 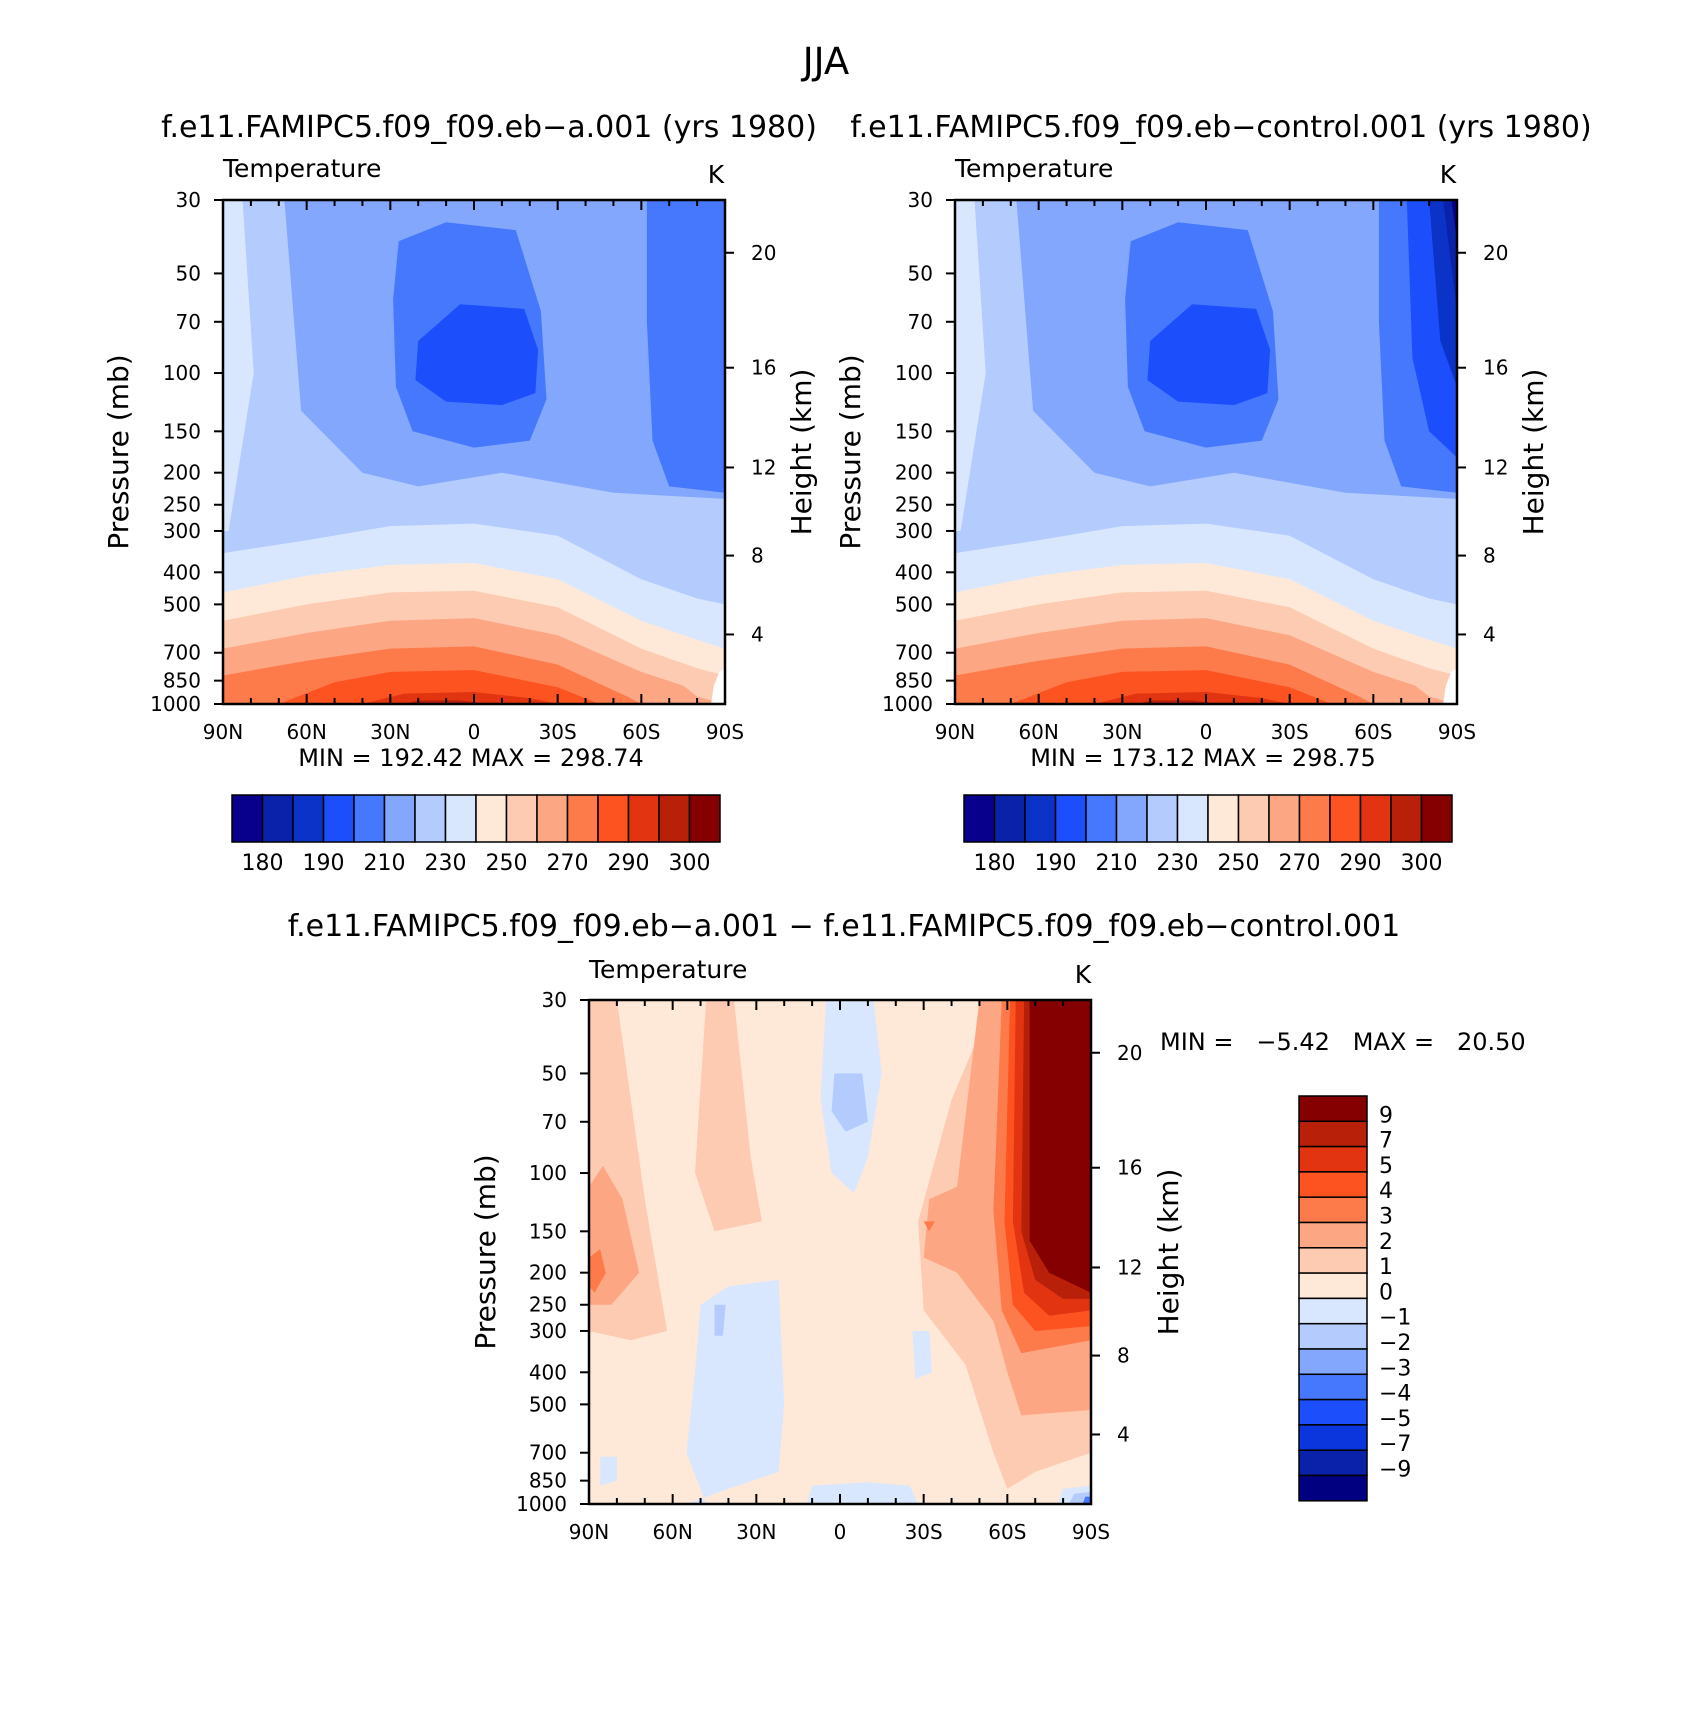 What do you see at coordinates (1086, 1500) in the screenshot?
I see `contour-band-neg4-neg3` at bounding box center [1086, 1500].